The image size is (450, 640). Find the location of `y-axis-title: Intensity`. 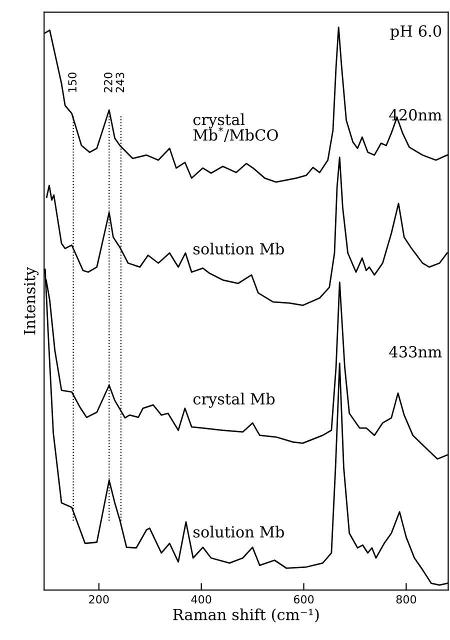

y-axis-title: Intensity is located at coordinates (31, 300).